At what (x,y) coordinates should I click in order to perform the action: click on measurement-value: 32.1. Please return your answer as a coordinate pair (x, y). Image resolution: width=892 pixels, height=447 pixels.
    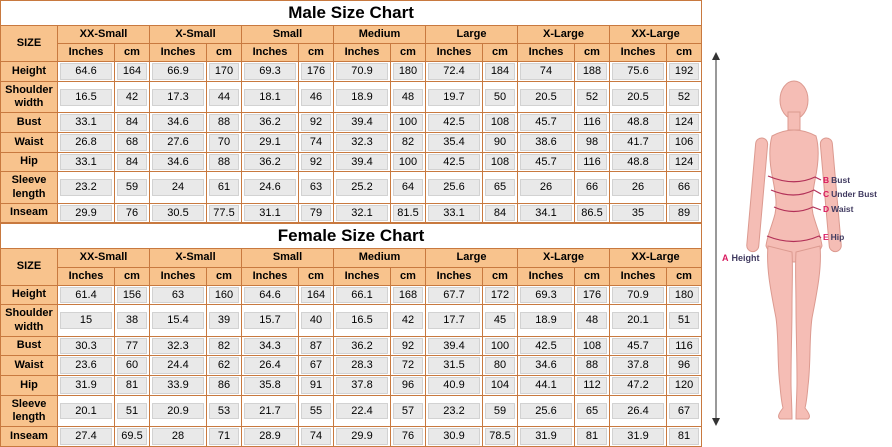
    Looking at the image, I should click on (362, 213).